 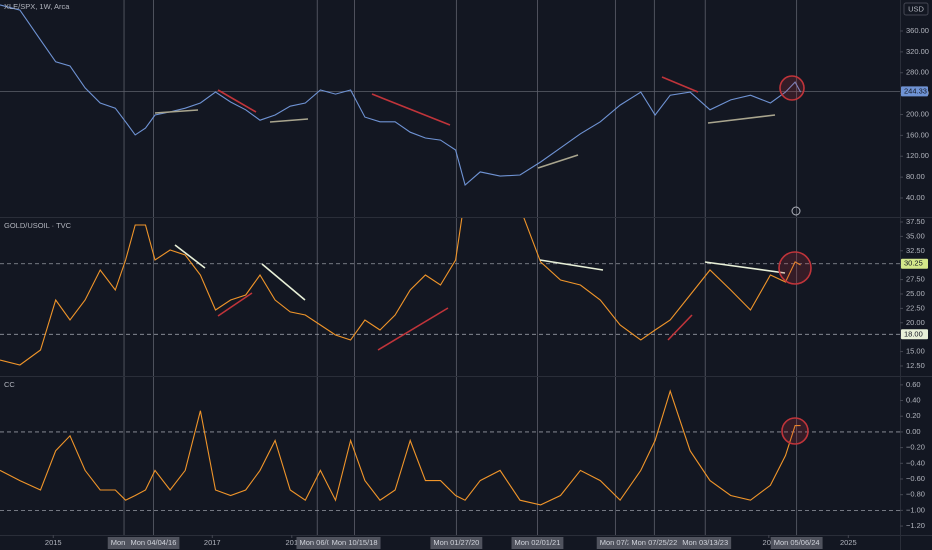 I want to click on level-label: 30.25, so click(x=913, y=263).